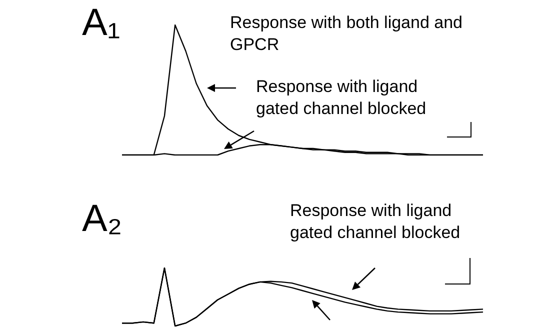  I want to click on annotation: Response with ligand gated channel blocked, so click(342, 98).